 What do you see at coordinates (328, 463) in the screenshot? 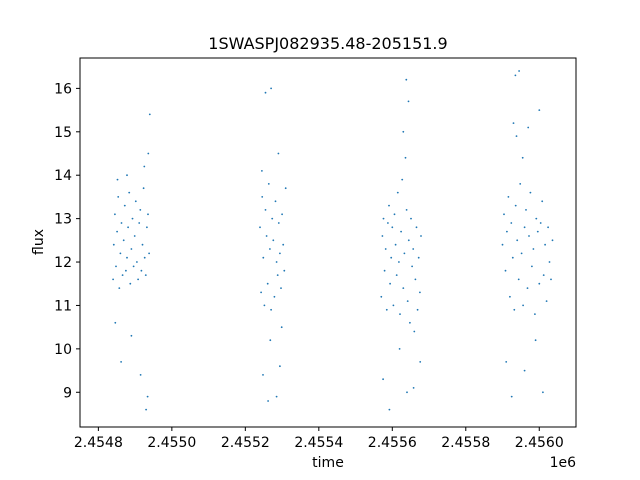
I see `x-axis-title: time` at bounding box center [328, 463].